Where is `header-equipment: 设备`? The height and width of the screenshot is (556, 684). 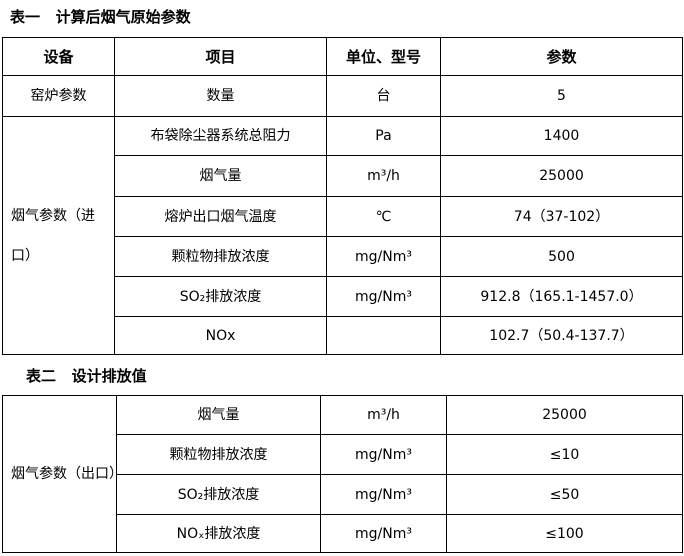
header-equipment: 设备 is located at coordinates (58, 56).